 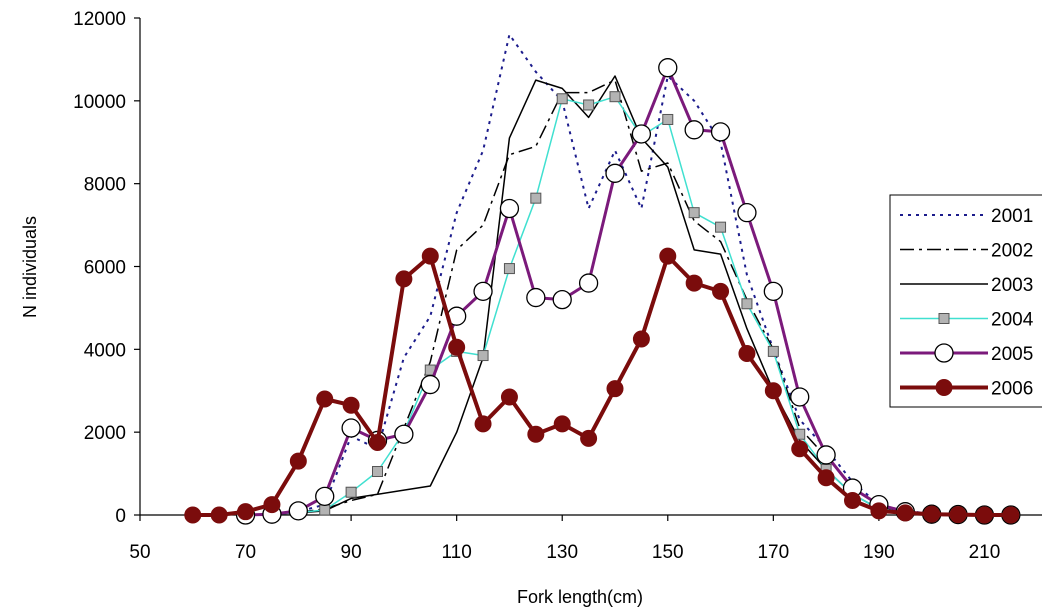 I want to click on x-tick-label: 50, so click(x=139, y=552).